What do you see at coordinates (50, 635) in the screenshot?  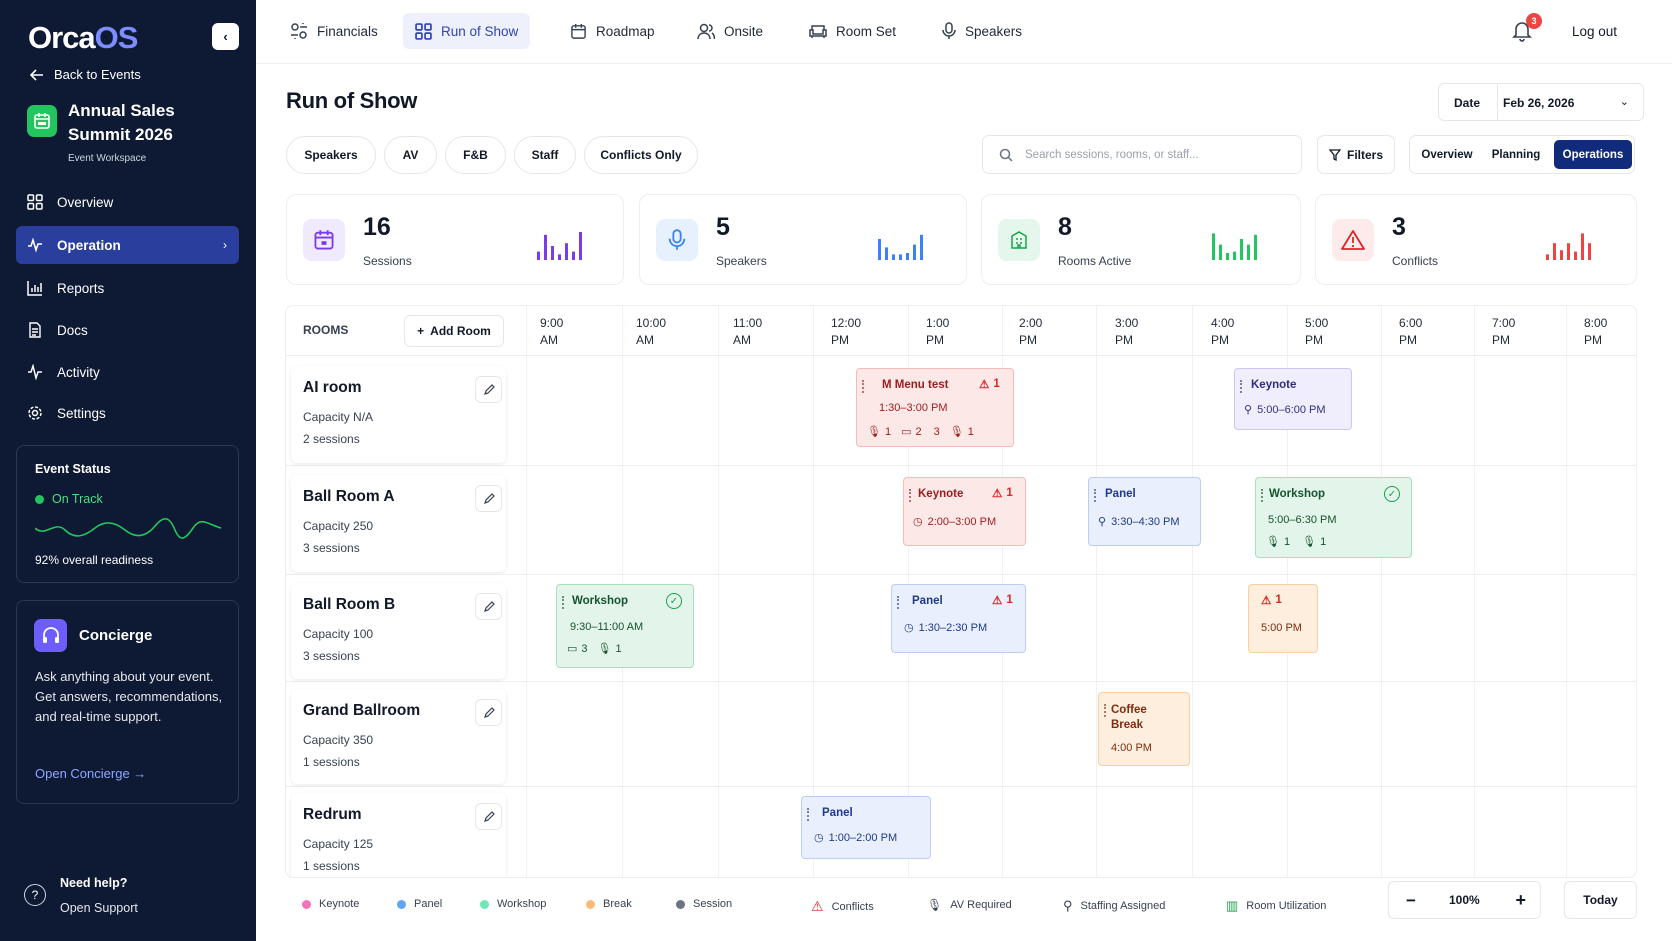 I see `headset-icon` at bounding box center [50, 635].